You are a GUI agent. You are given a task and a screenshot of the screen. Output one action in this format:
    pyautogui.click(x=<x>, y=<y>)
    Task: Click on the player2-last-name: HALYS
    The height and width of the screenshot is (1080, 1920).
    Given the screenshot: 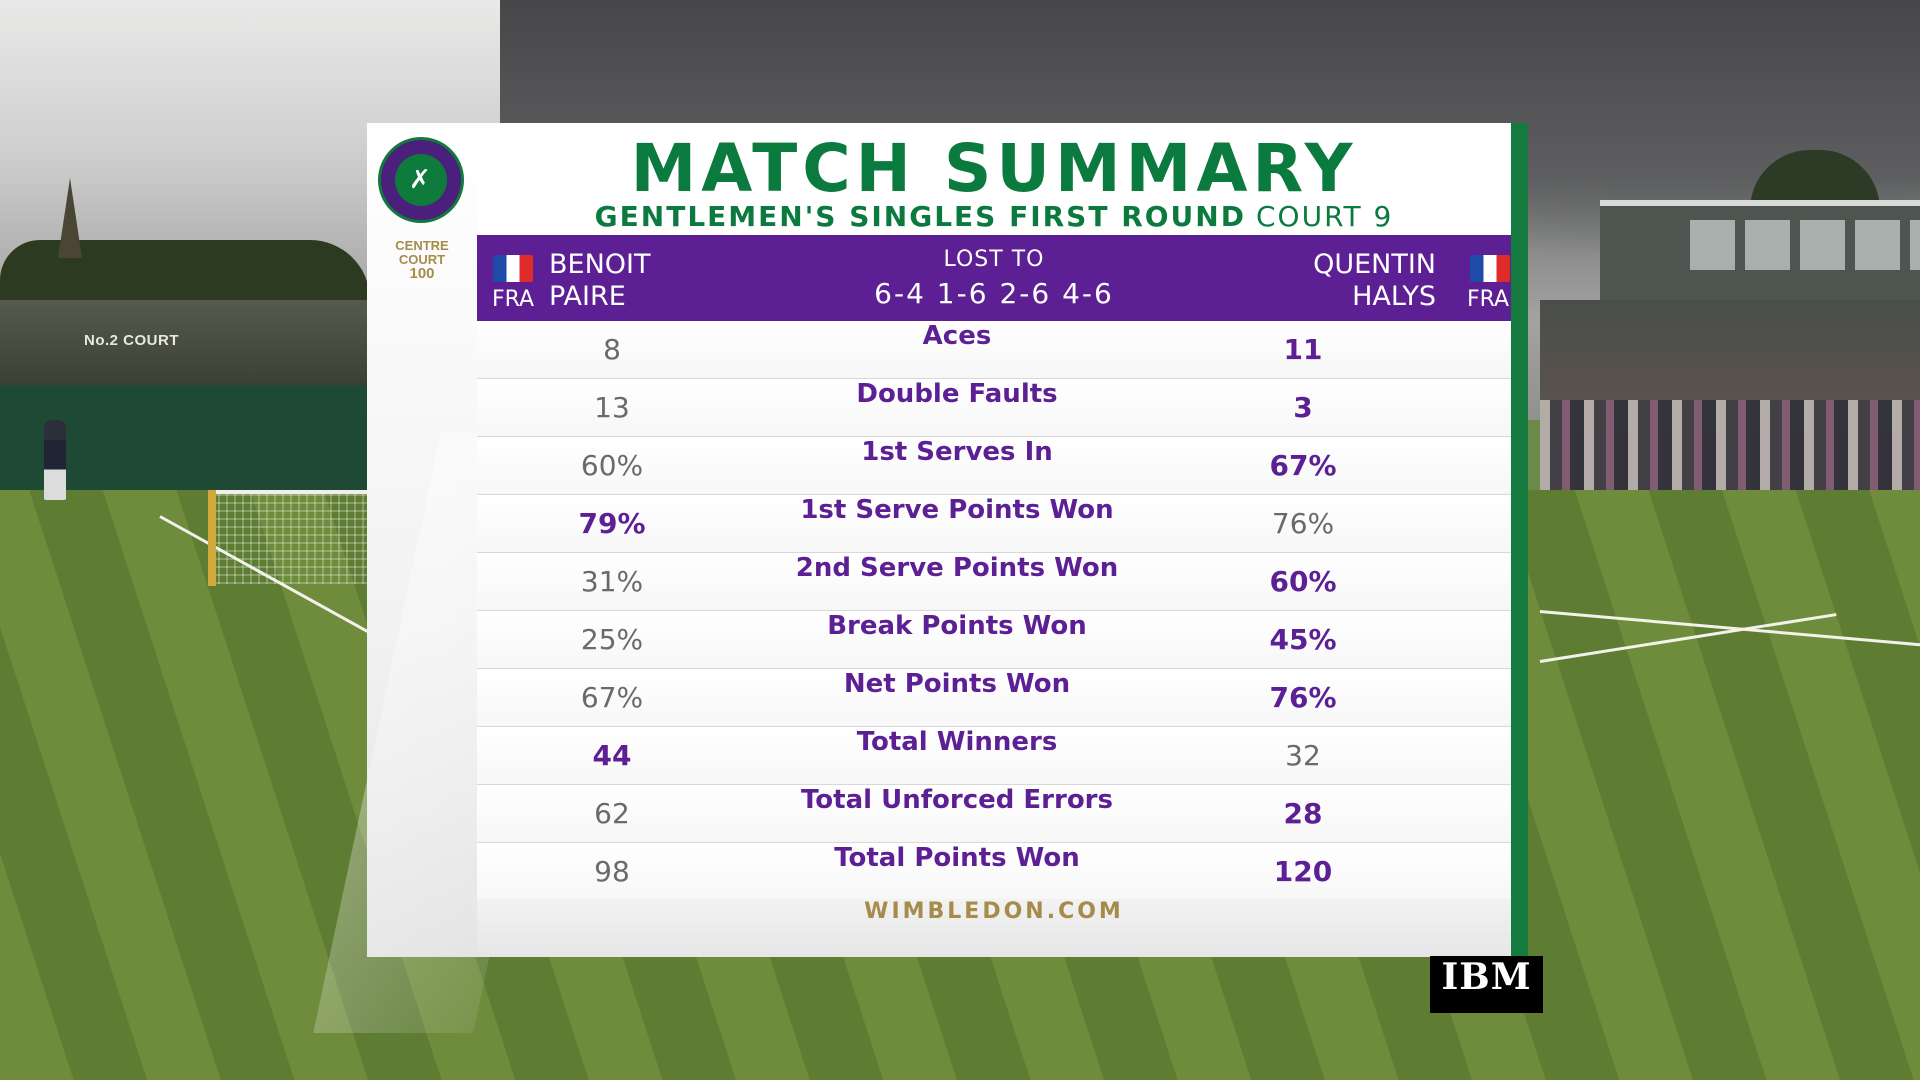 What is the action you would take?
    pyautogui.click(x=1394, y=296)
    